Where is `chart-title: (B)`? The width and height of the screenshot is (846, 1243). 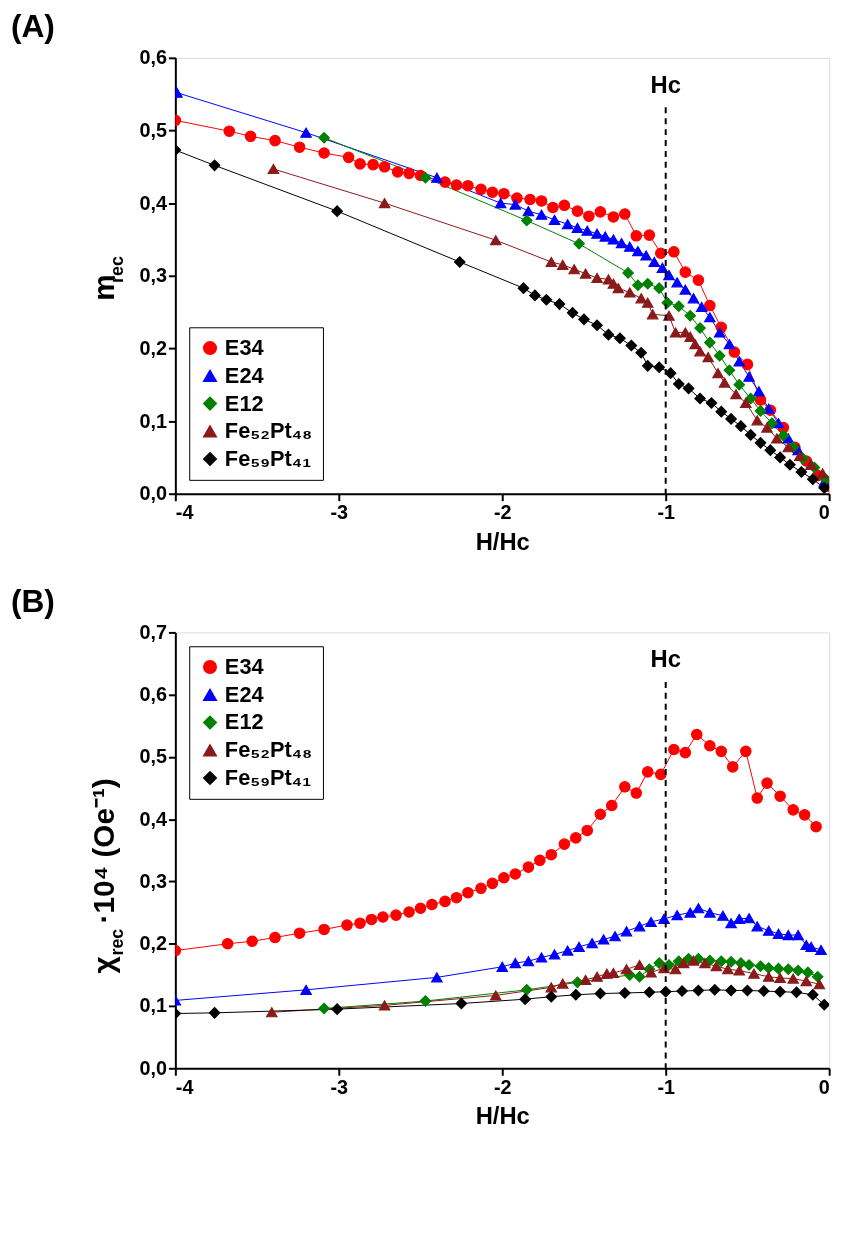
chart-title: (B) is located at coordinates (32, 600).